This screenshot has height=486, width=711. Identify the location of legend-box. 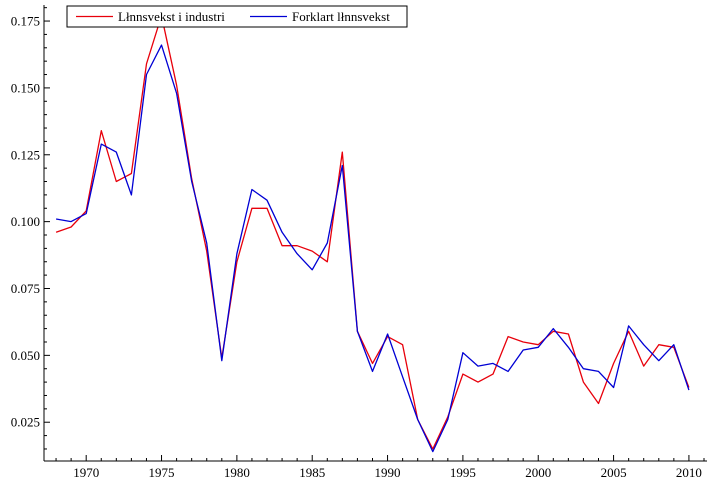
(237, 16).